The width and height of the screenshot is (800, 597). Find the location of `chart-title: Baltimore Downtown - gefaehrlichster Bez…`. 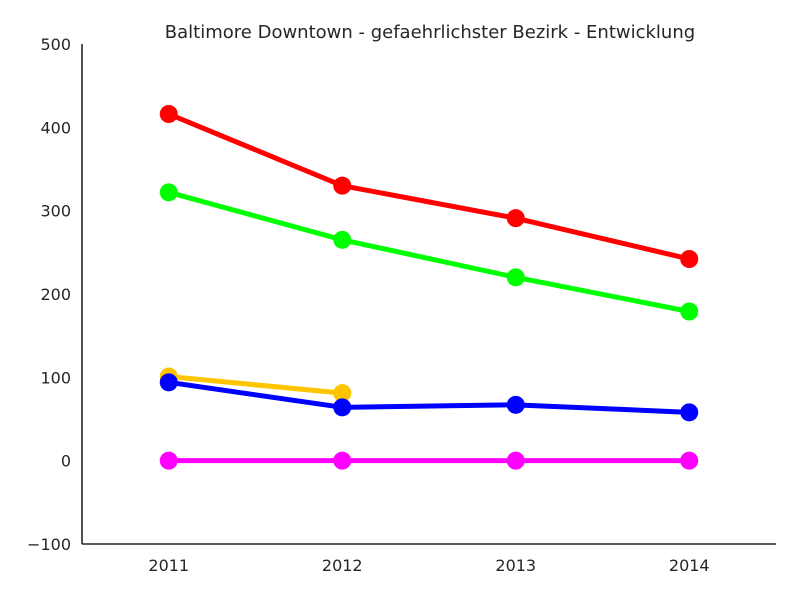

chart-title: Baltimore Downtown - gefaehrlichster Bez… is located at coordinates (430, 32).